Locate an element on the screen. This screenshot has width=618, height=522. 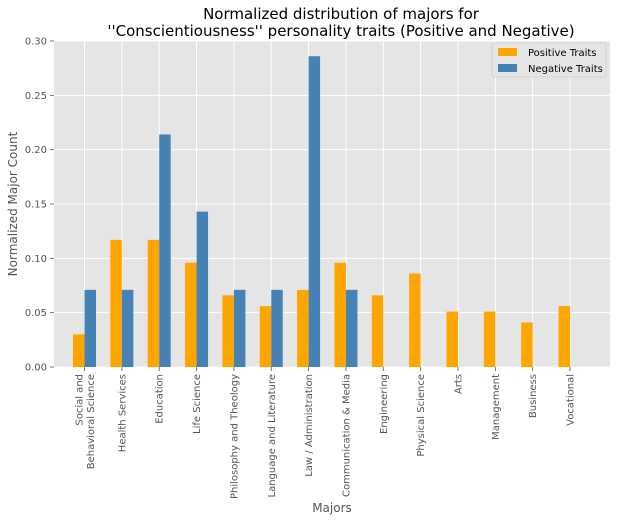
x-tick-label: Language and Literature is located at coordinates (272, 436).